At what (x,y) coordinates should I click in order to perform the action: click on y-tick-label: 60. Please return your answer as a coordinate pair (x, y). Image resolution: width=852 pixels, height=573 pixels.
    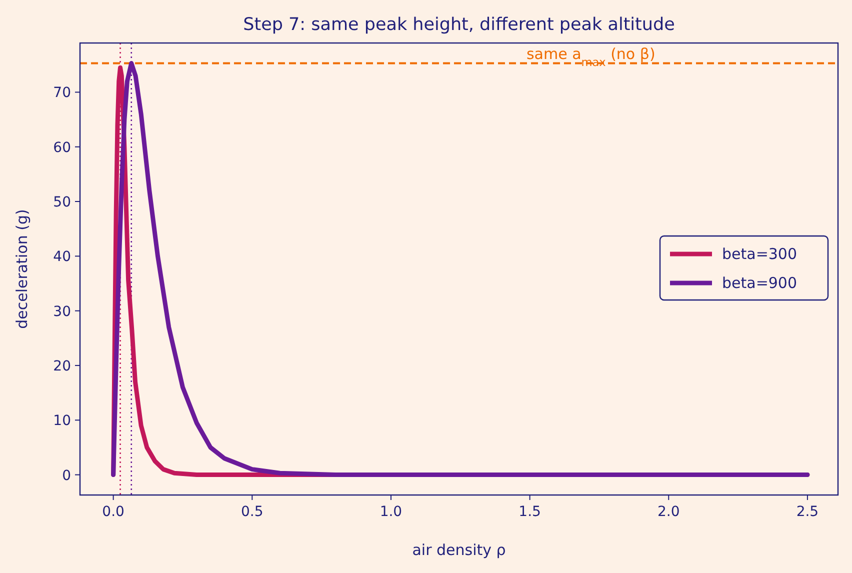
    Looking at the image, I should click on (62, 148).